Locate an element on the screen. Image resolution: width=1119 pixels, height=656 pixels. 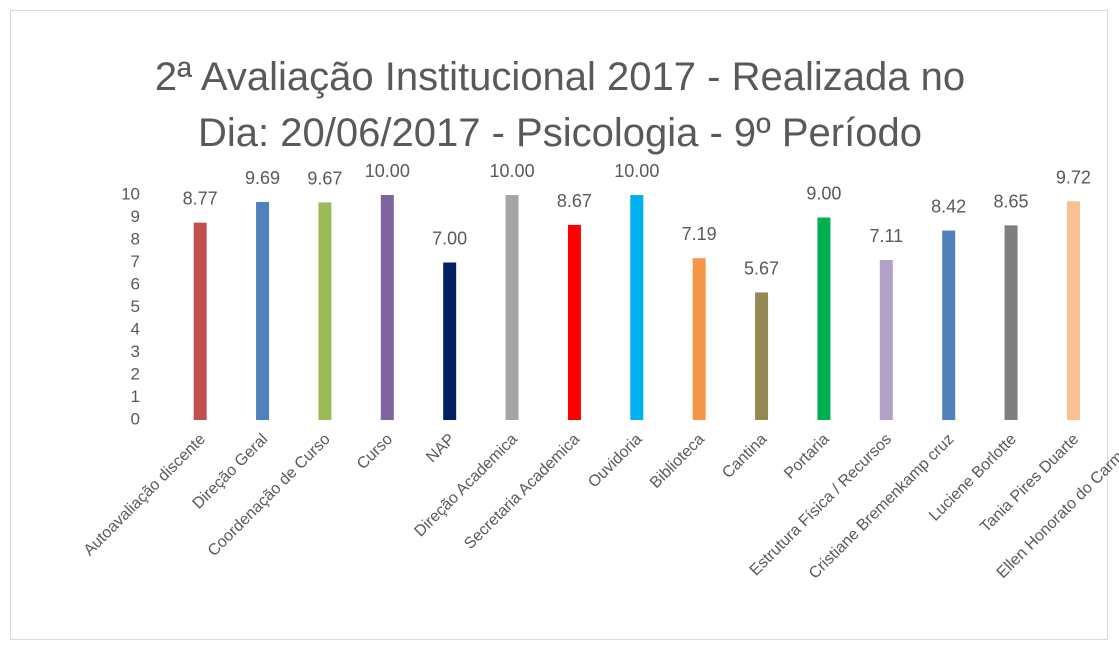
y-tick-label: 6 is located at coordinates (135, 283).